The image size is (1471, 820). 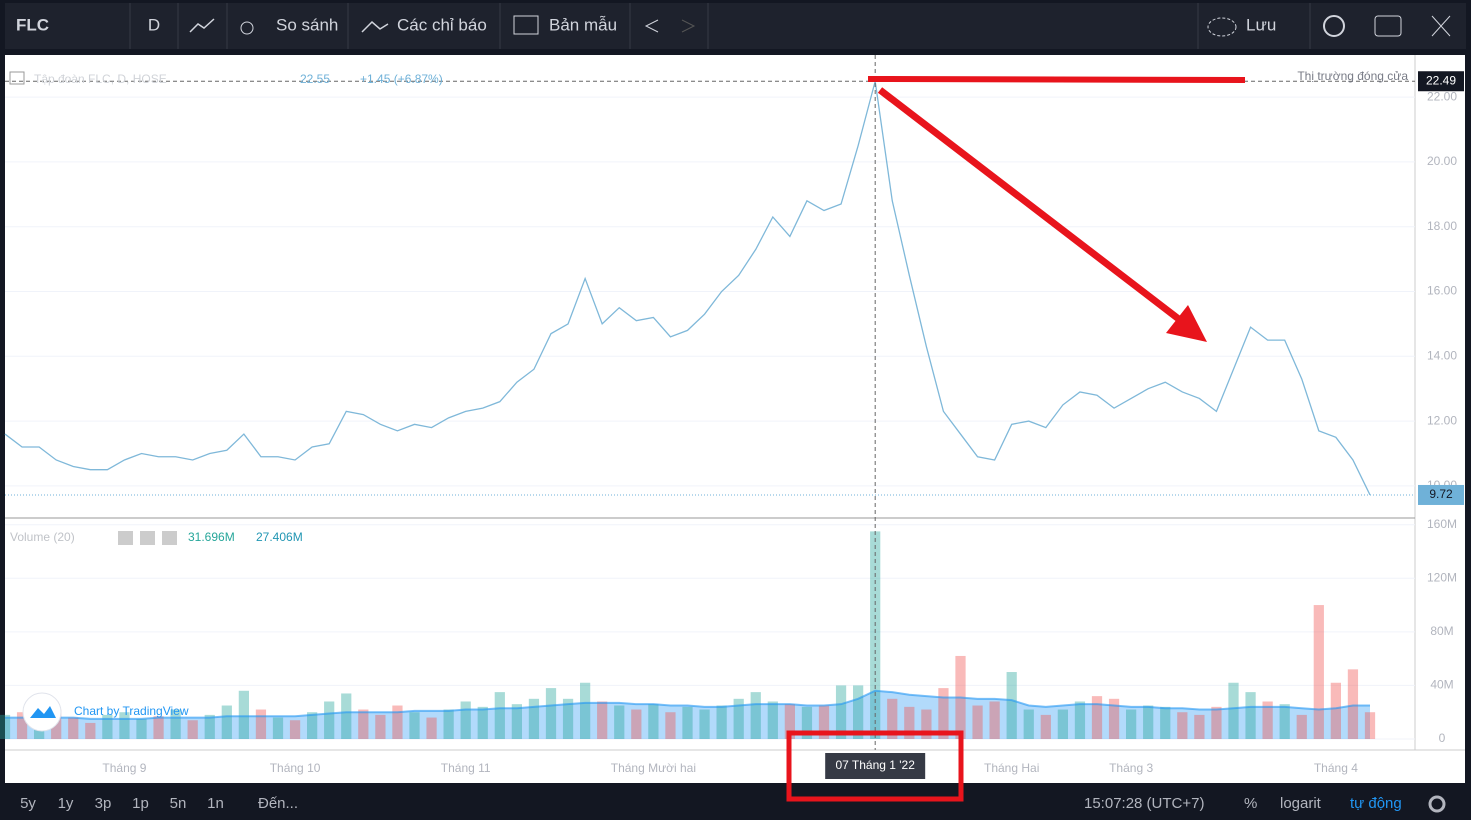 I want to click on range-button: 5n, so click(x=178, y=803).